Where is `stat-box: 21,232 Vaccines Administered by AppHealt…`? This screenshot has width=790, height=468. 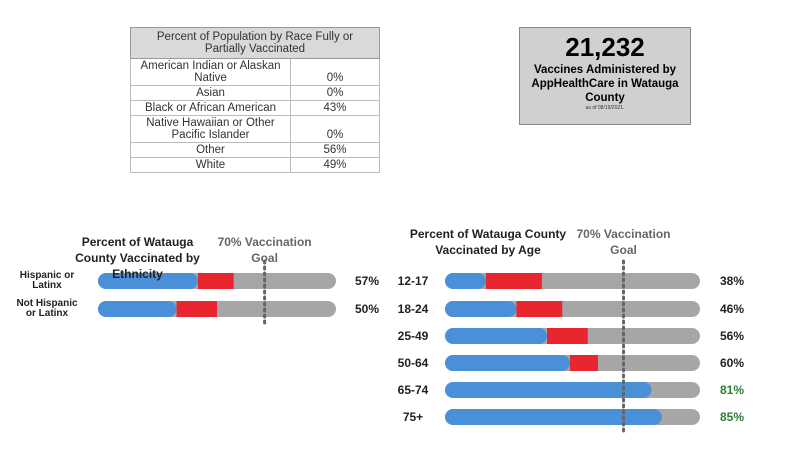
stat-box: 21,232 Vaccines Administered by AppHealt… is located at coordinates (605, 76).